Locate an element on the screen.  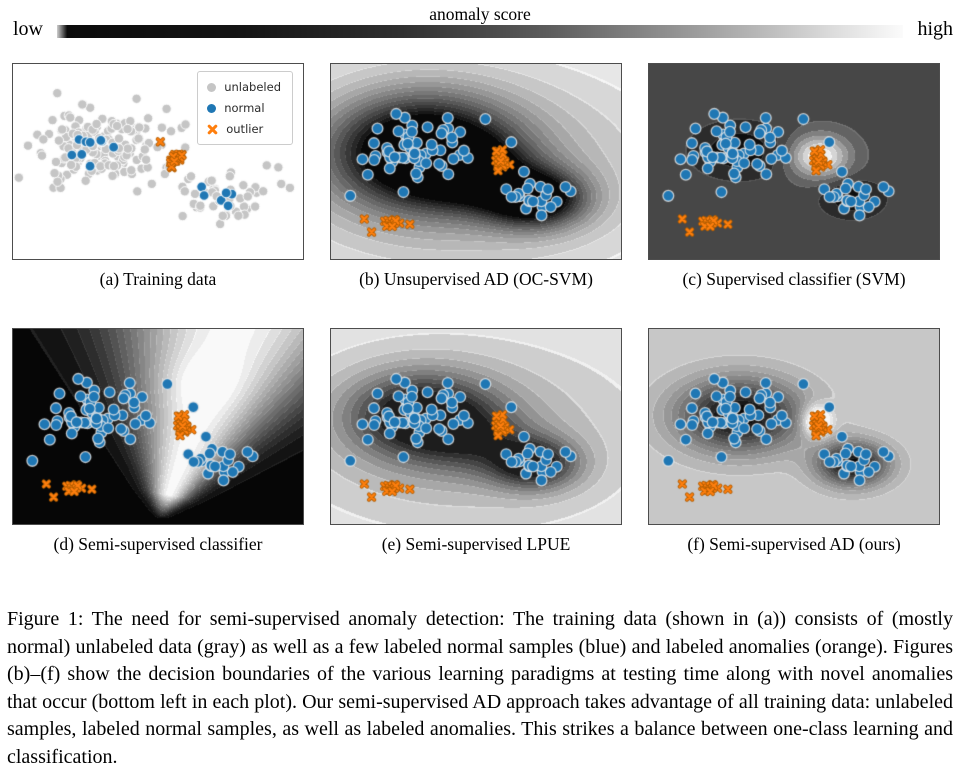
normal-marker-icon is located at coordinates (212, 108).